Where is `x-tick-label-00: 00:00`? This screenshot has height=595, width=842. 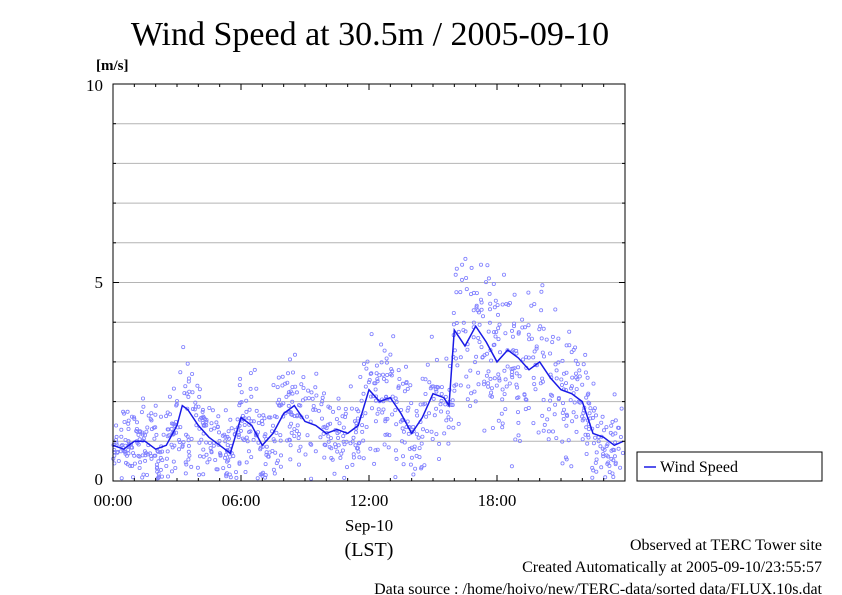
x-tick-label-00: 00:00 is located at coordinates (113, 500).